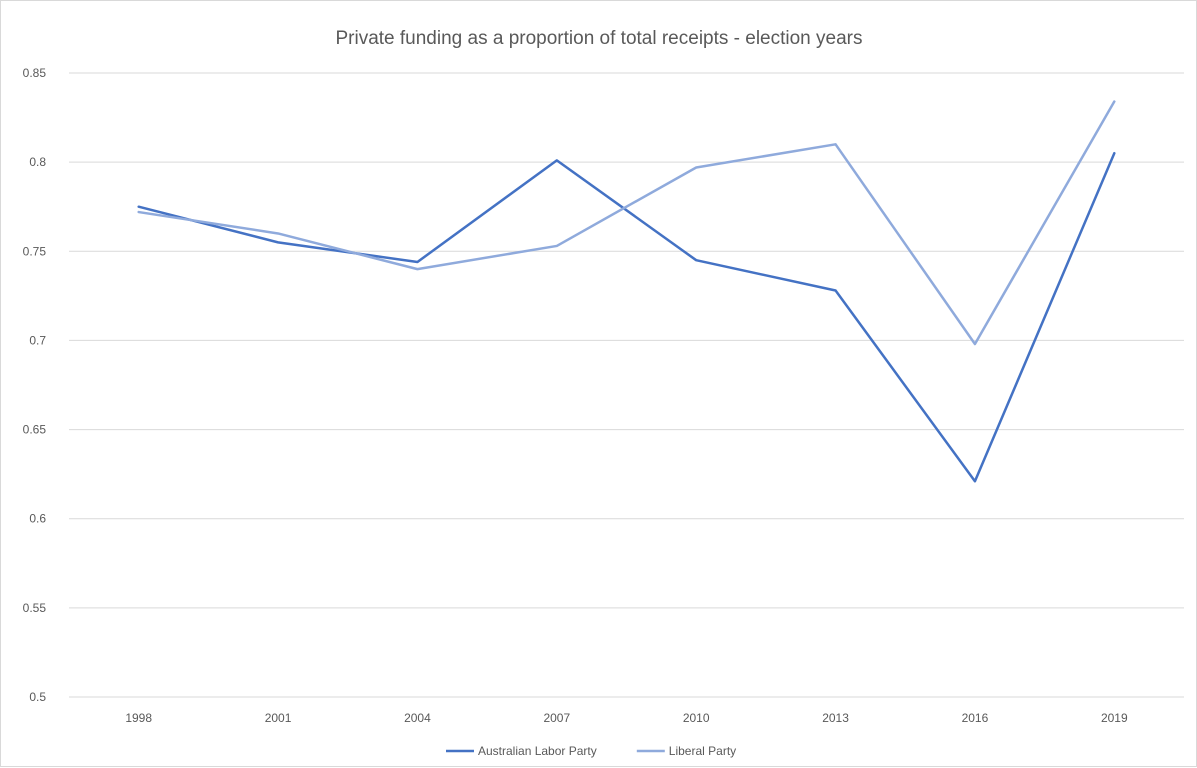 Image resolution: width=1197 pixels, height=768 pixels. I want to click on x-tick-label: 2016, so click(975, 718).